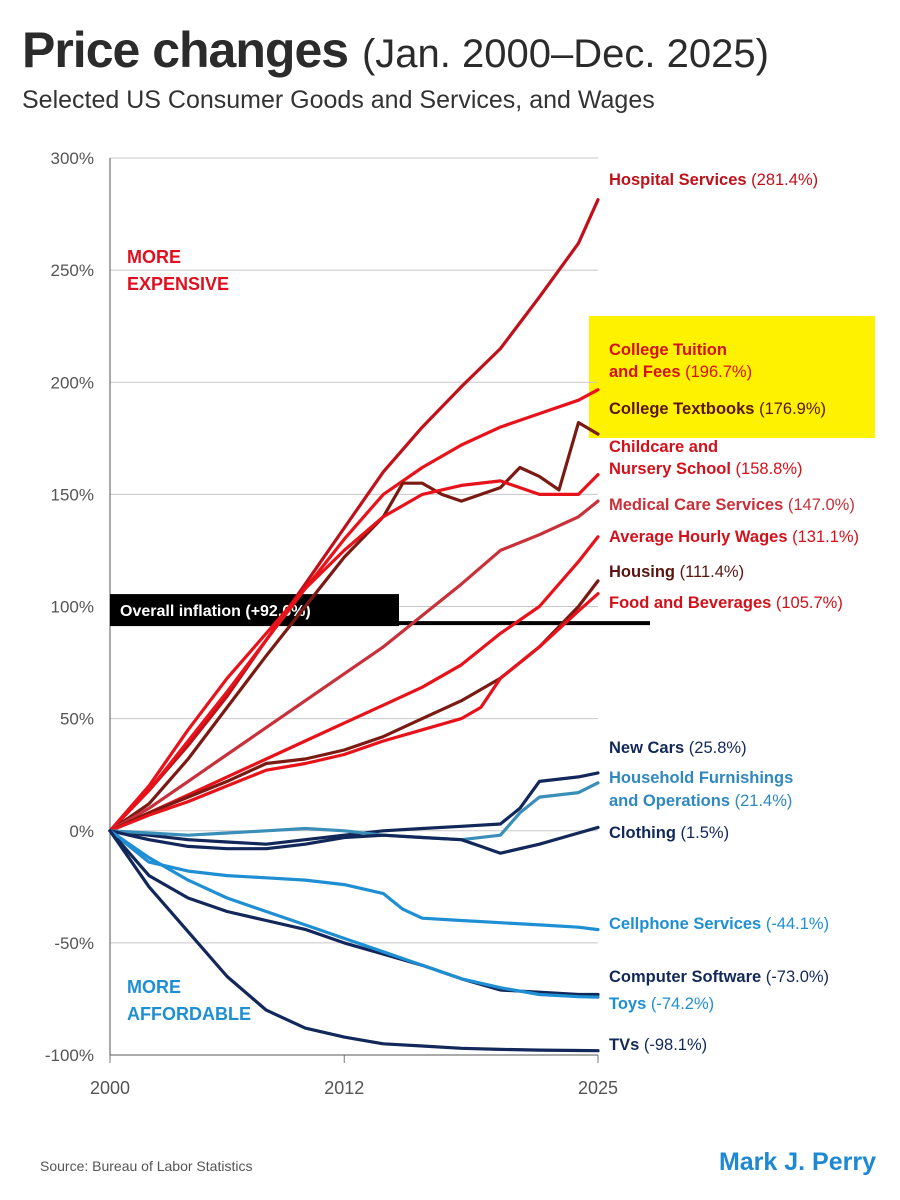 This screenshot has width=900, height=1200. What do you see at coordinates (624, 1045) in the screenshot?
I see `series-name: TVs` at bounding box center [624, 1045].